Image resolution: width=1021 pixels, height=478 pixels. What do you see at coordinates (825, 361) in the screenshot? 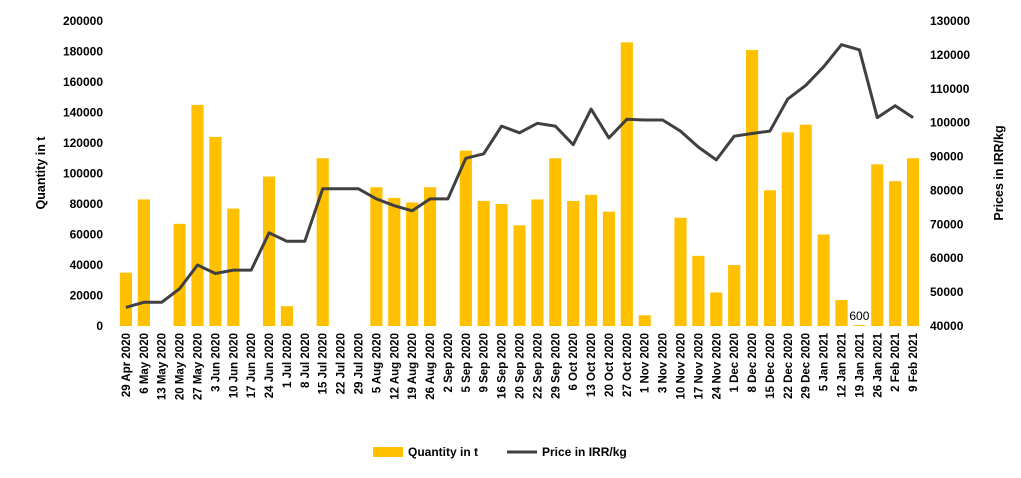
I see `category-label: 5 Jan 2021` at bounding box center [825, 361].